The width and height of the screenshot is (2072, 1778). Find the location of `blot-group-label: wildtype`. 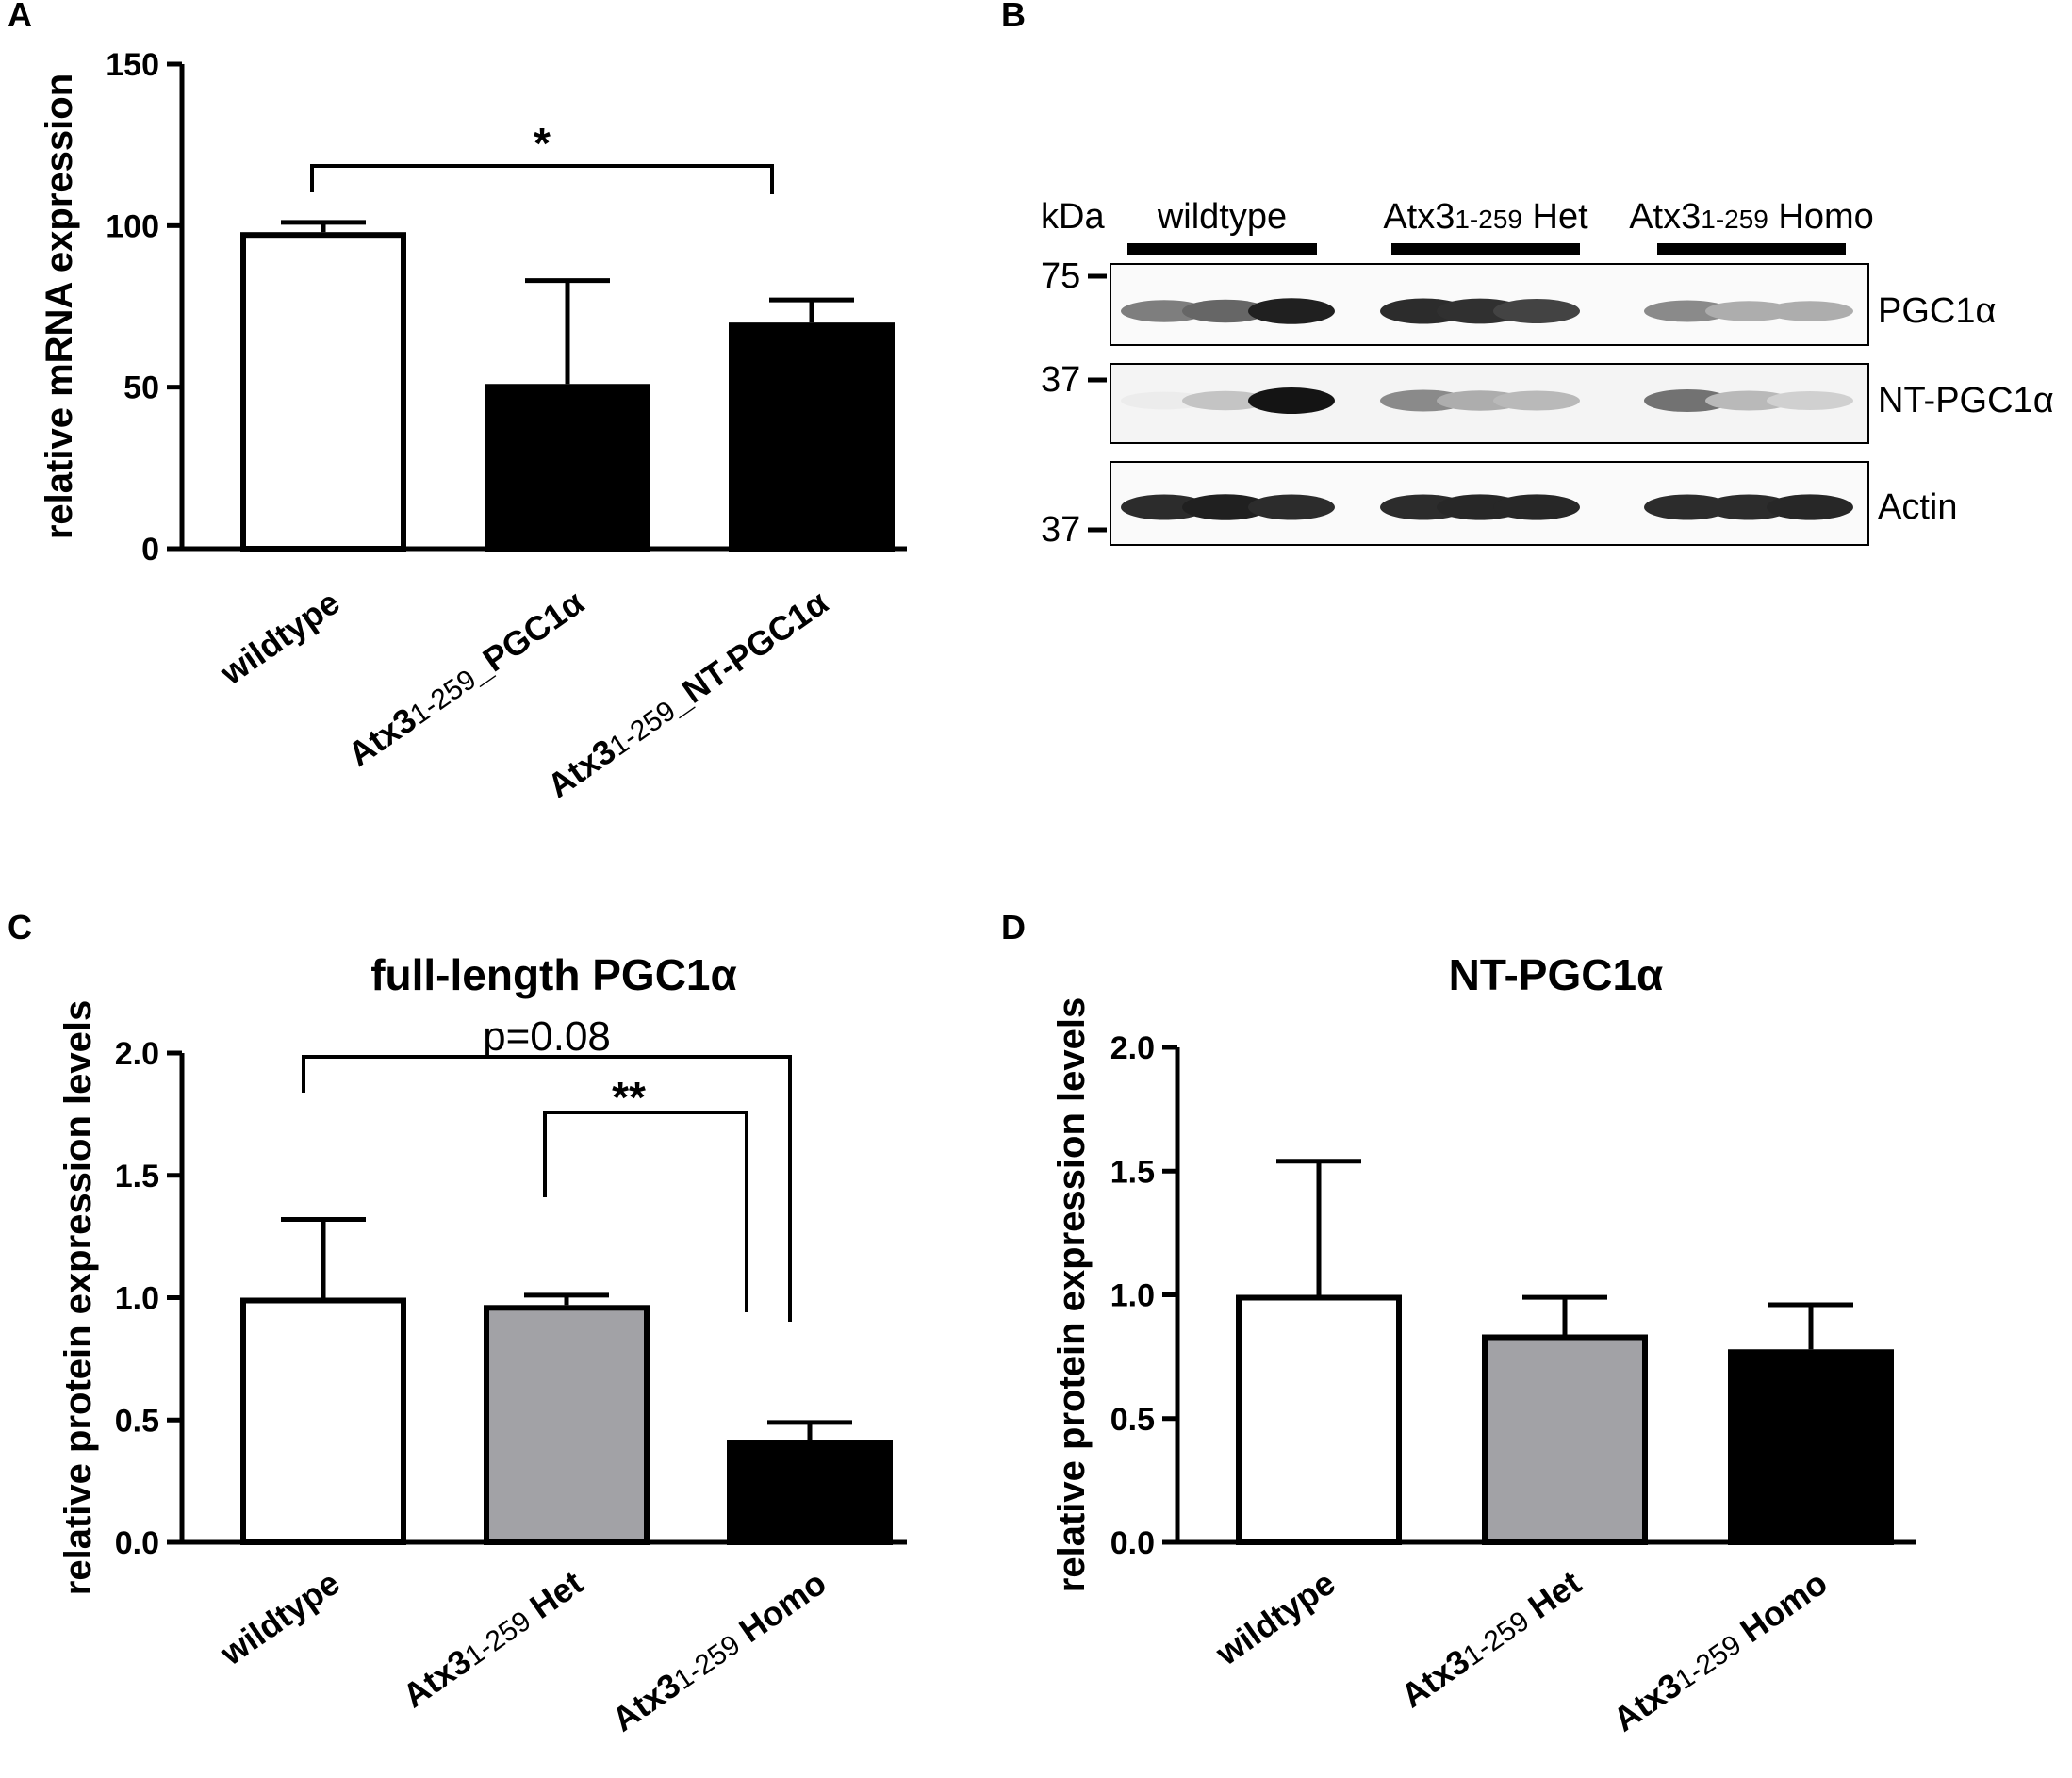

blot-group-label: wildtype is located at coordinates (1222, 217).